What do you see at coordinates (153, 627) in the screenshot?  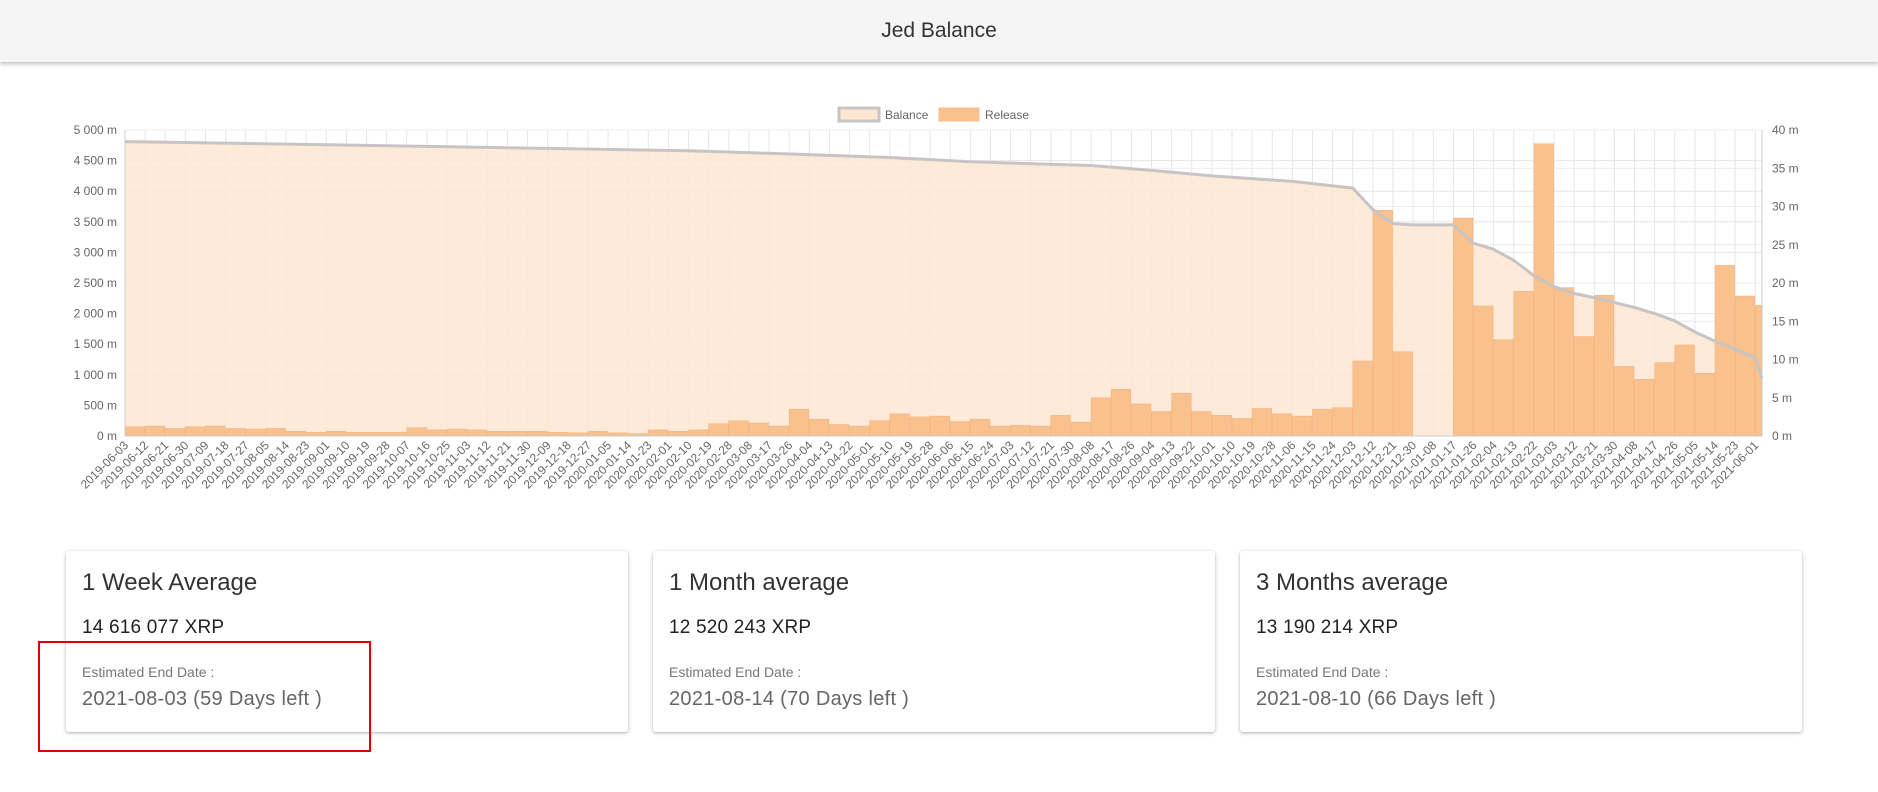 I see `card-average-value: 14 616 077 XRP` at bounding box center [153, 627].